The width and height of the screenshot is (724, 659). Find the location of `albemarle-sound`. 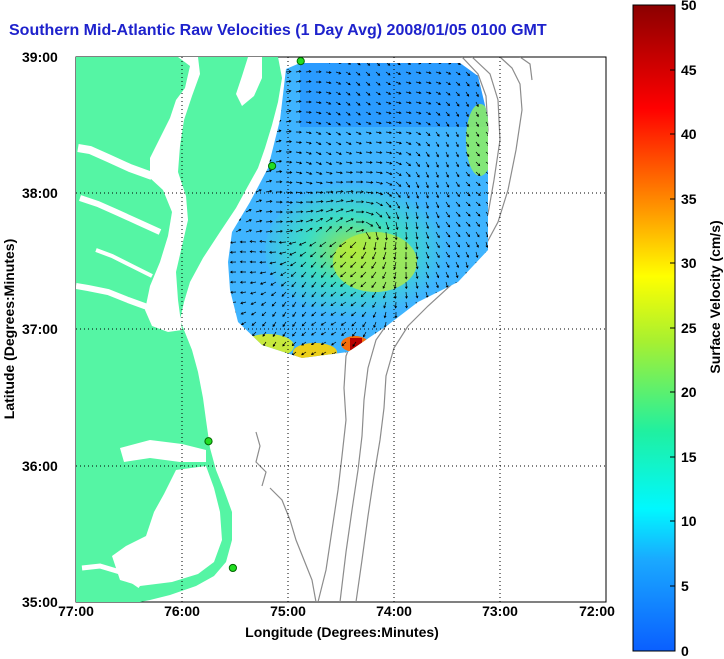

albemarle-sound is located at coordinates (163, 451).